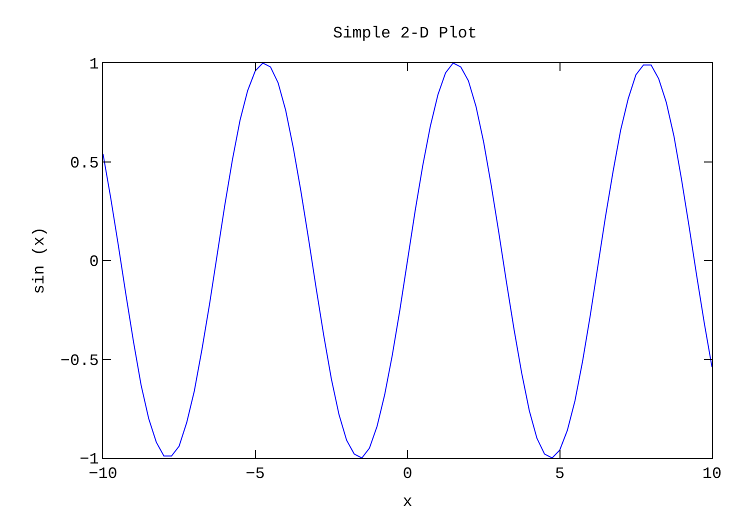  What do you see at coordinates (94, 262) in the screenshot?
I see `y-tick-label: 0` at bounding box center [94, 262].